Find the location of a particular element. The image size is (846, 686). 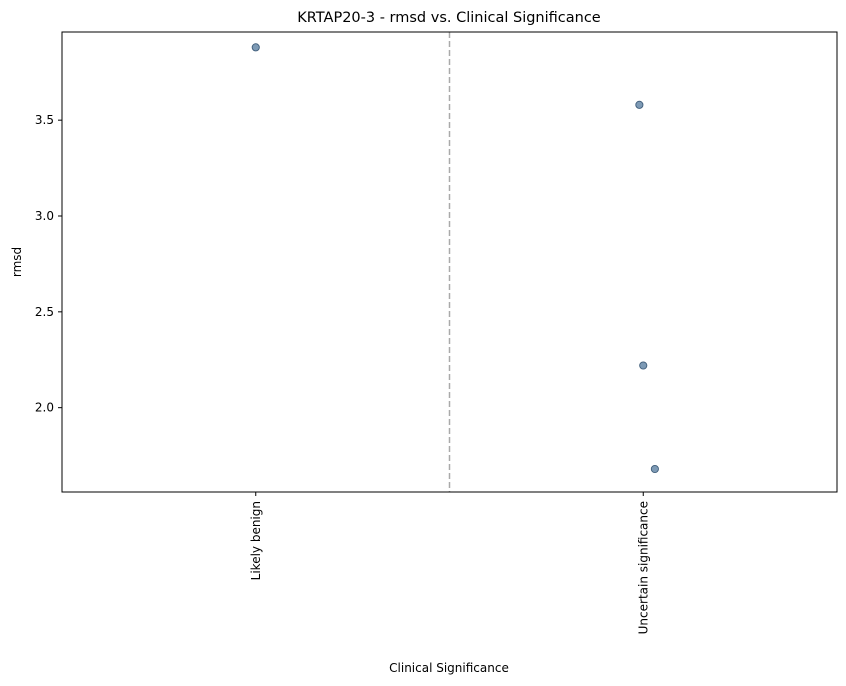

y-tick-label: 3.0 is located at coordinates (44, 216).